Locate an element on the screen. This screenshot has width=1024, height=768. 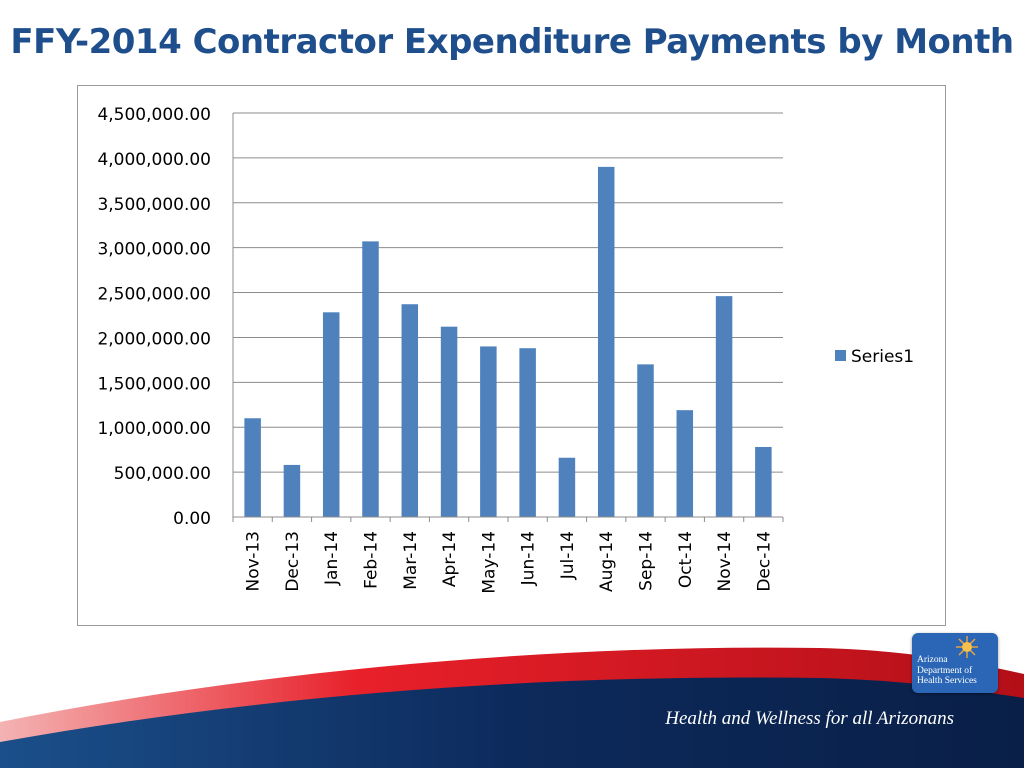
legend-swatch is located at coordinates (840, 355).